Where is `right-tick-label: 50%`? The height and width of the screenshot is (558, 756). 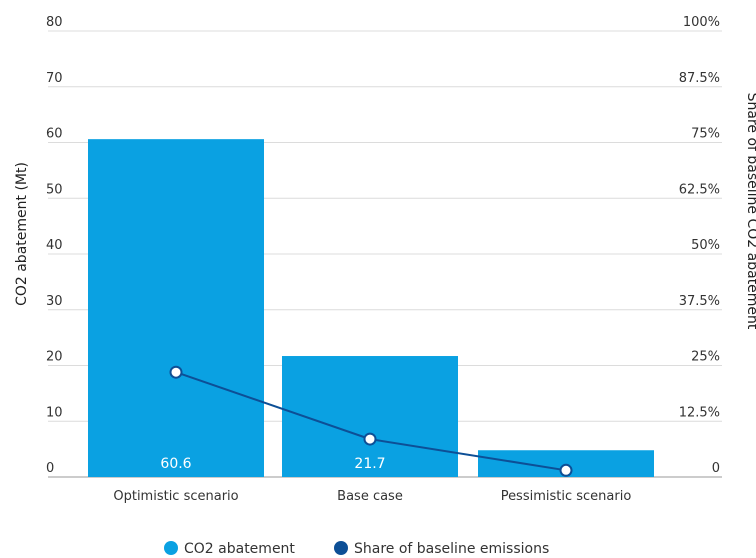
right-tick-label: 50% is located at coordinates (705, 245).